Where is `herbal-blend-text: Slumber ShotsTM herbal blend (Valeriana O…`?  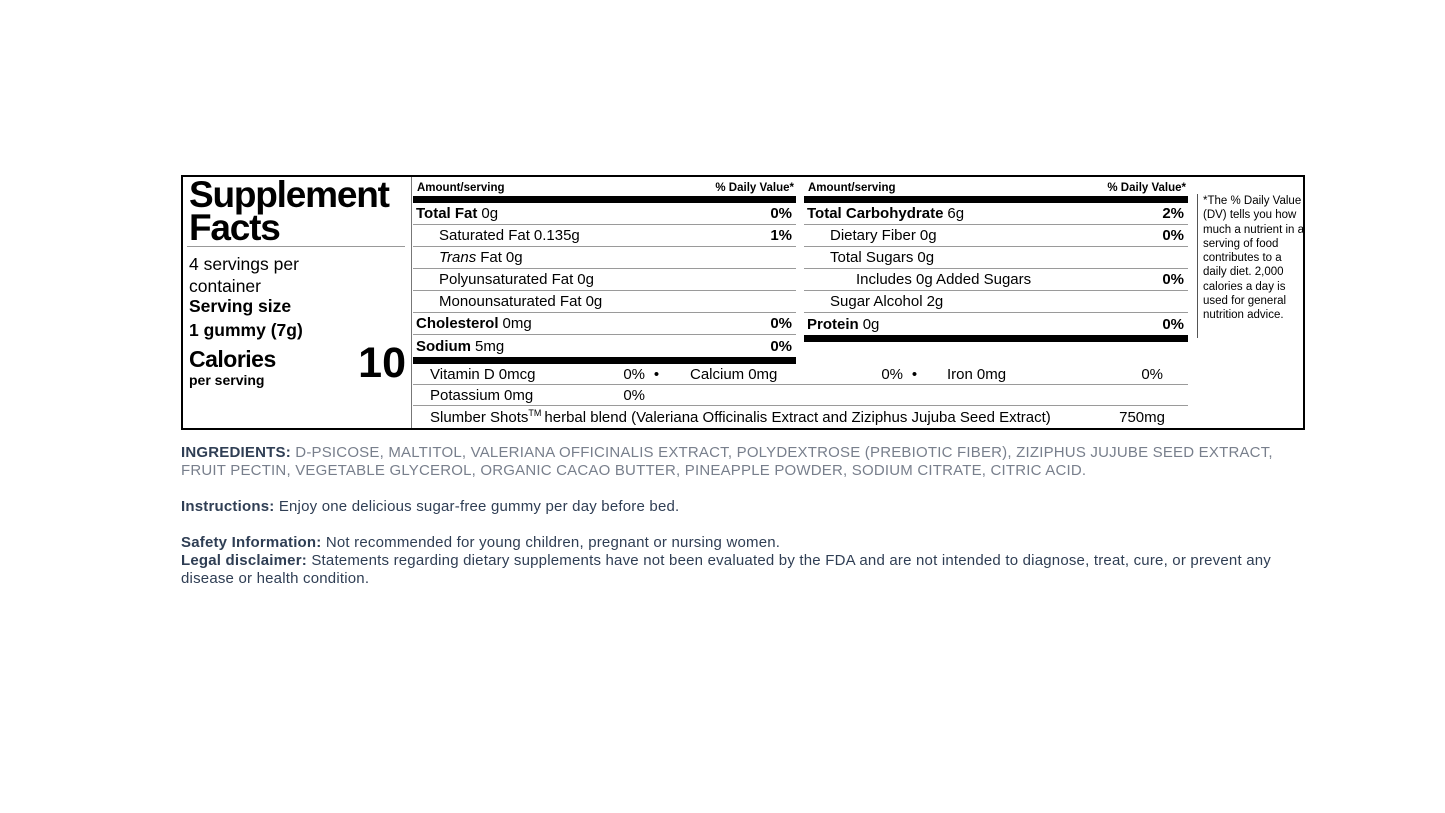
herbal-blend-text: Slumber ShotsTM herbal blend (Valeriana O… is located at coordinates (740, 417).